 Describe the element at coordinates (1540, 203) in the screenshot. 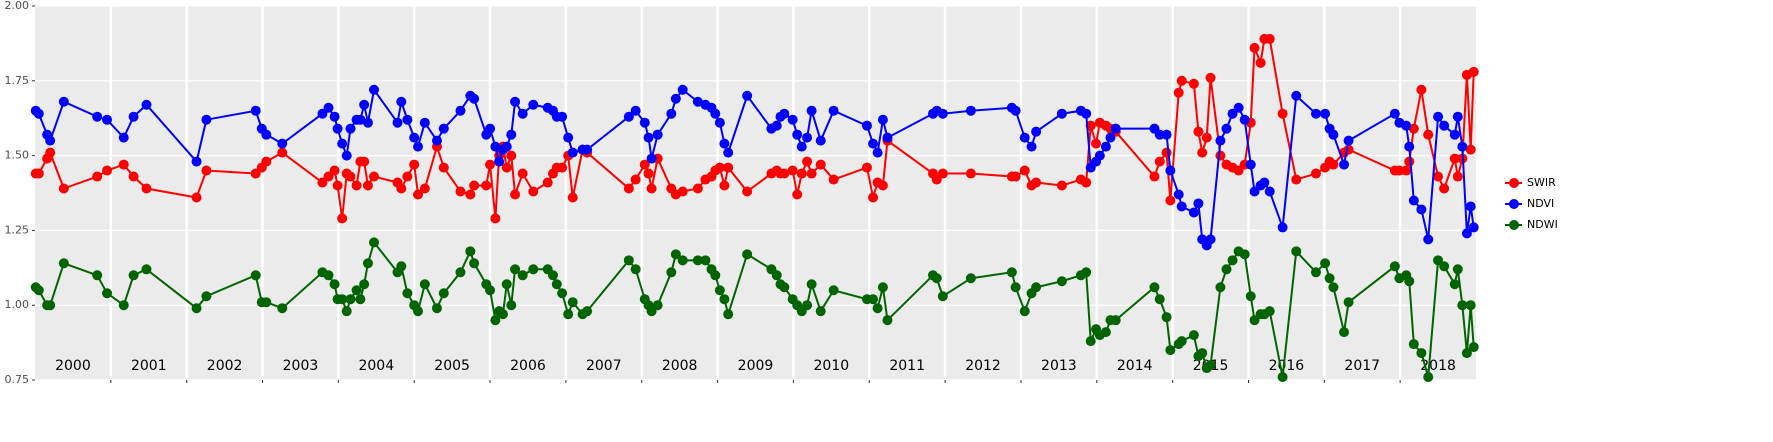

I see `legend-label: NDVI` at that location.